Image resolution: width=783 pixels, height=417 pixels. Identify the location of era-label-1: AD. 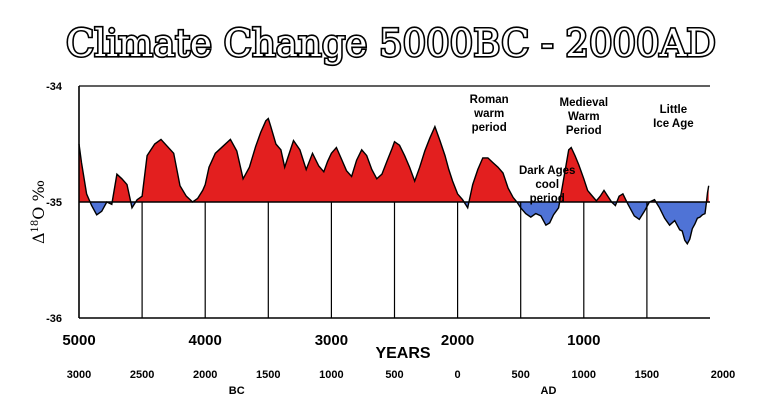
(549, 391).